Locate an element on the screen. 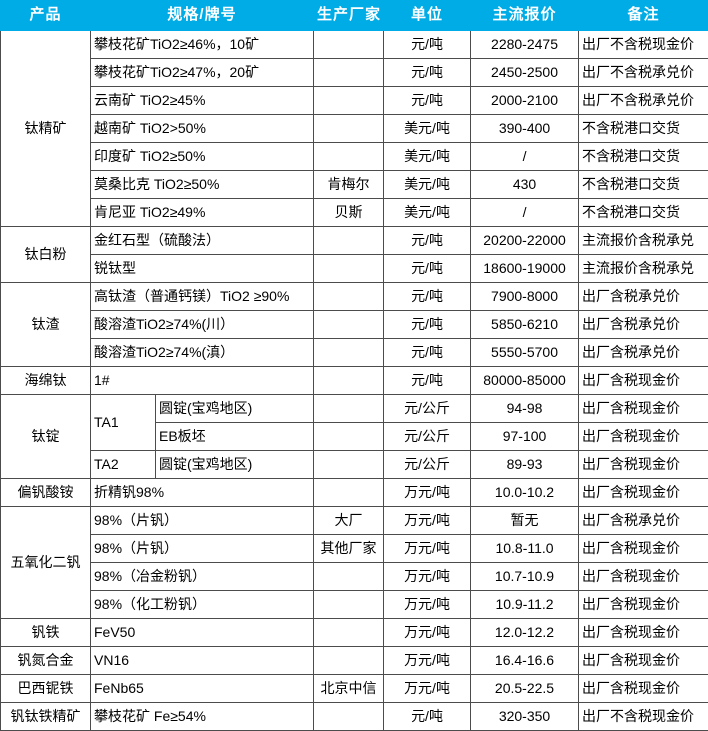 This screenshot has width=708, height=731. spec-cell: 攀枝花矿TiO2≥46%，10矿 is located at coordinates (202, 44).